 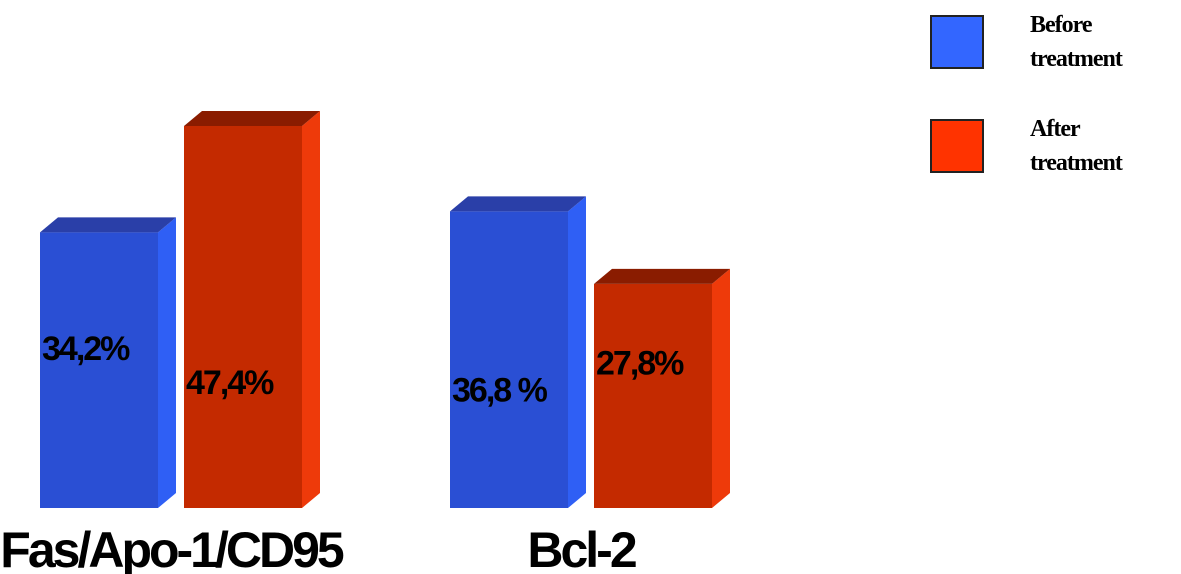 What do you see at coordinates (1027, 42) in the screenshot?
I see `legend-entry-before: Before treatment` at bounding box center [1027, 42].